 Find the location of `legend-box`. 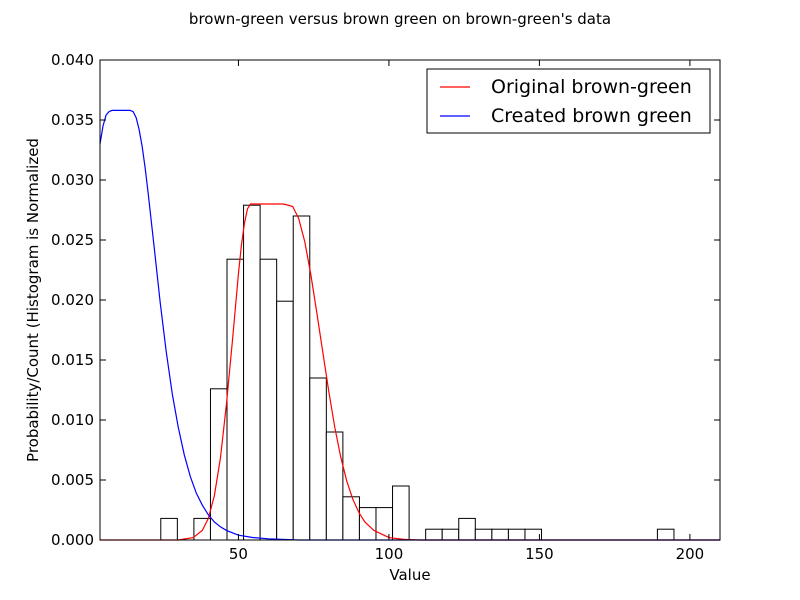

legend-box is located at coordinates (568, 101).